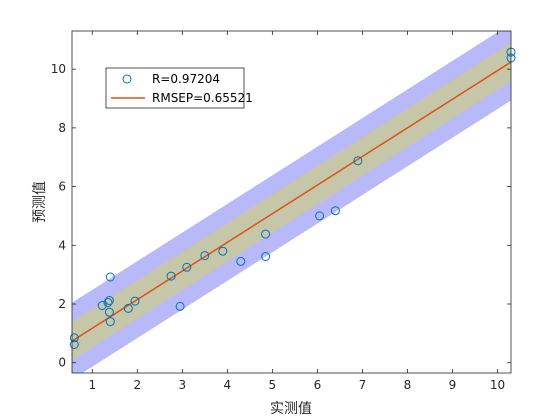 The image size is (560, 420). Describe the element at coordinates (127, 79) in the screenshot. I see `legend-marker-icon` at that location.